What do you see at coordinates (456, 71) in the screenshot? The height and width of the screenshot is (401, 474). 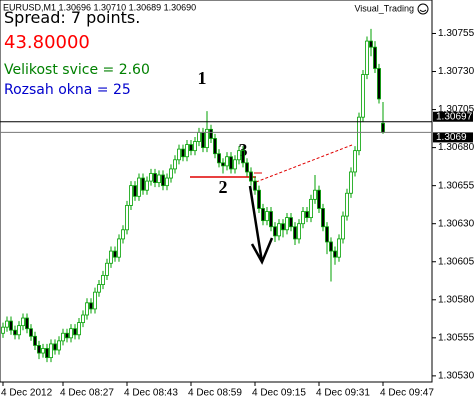 I see `y-tick-label: 1.30730` at bounding box center [456, 71].